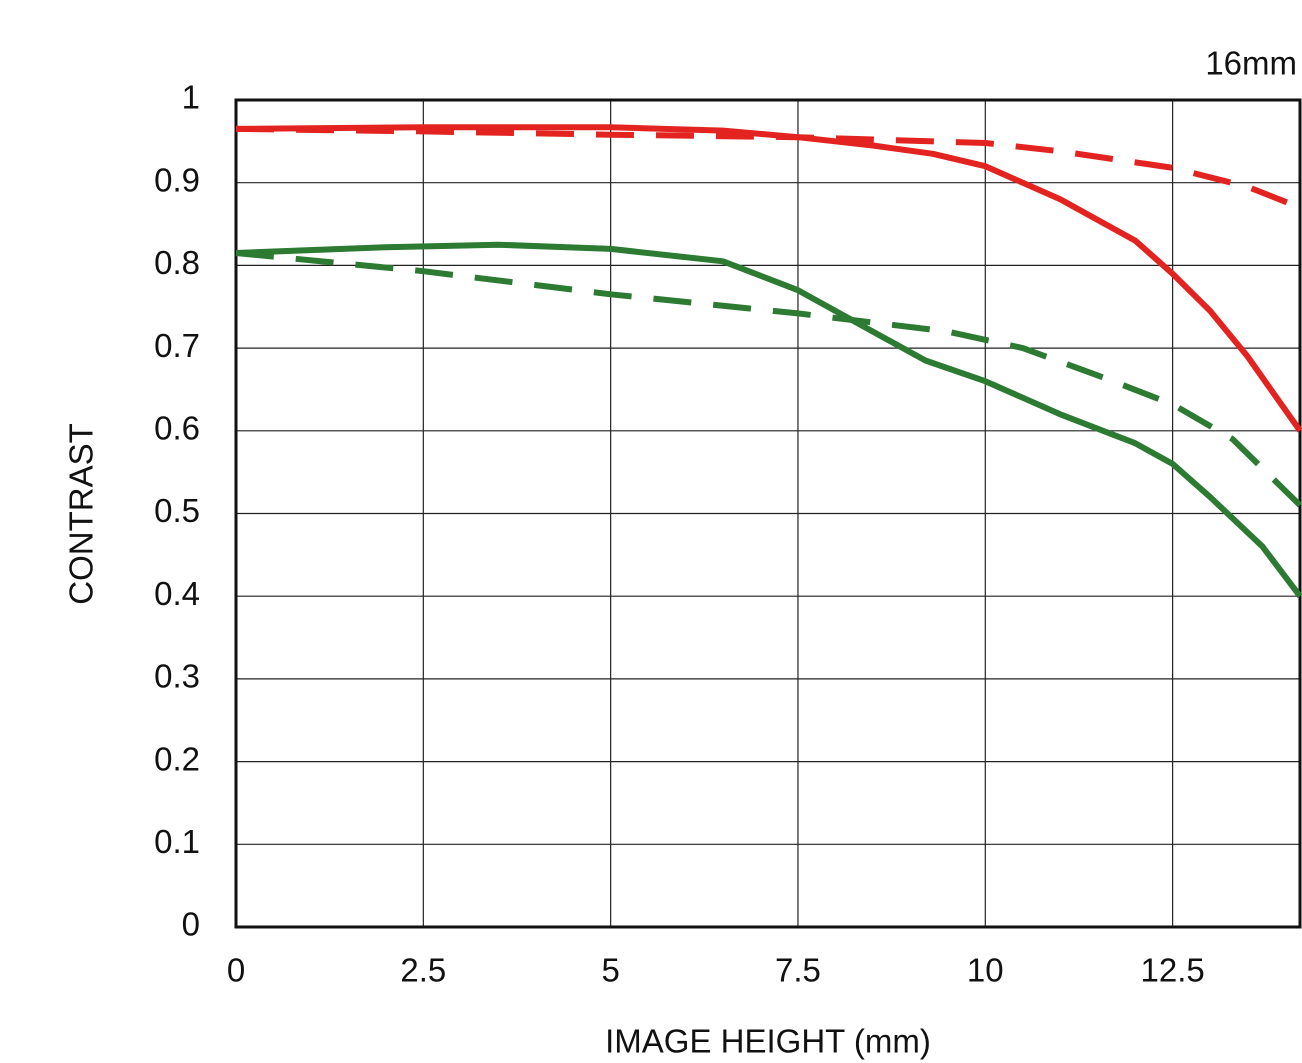 The height and width of the screenshot is (1063, 1302). Describe the element at coordinates (81, 514) in the screenshot. I see `y-axis-label: CONTRAST` at that location.